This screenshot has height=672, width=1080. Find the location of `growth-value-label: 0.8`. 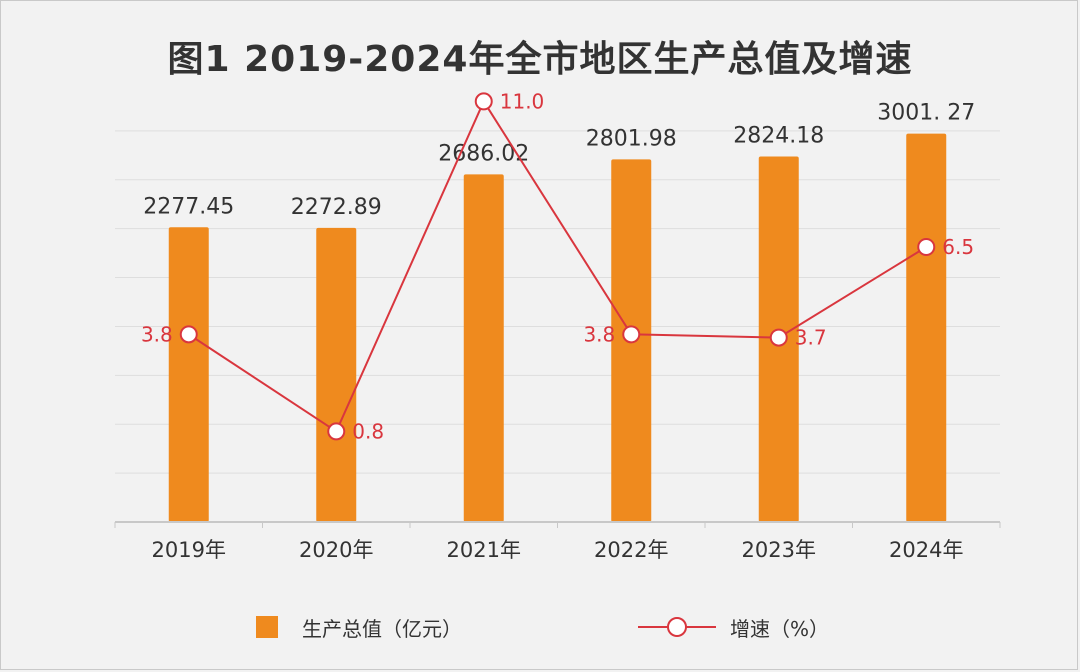

growth-value-label: 0.8 is located at coordinates (368, 431).